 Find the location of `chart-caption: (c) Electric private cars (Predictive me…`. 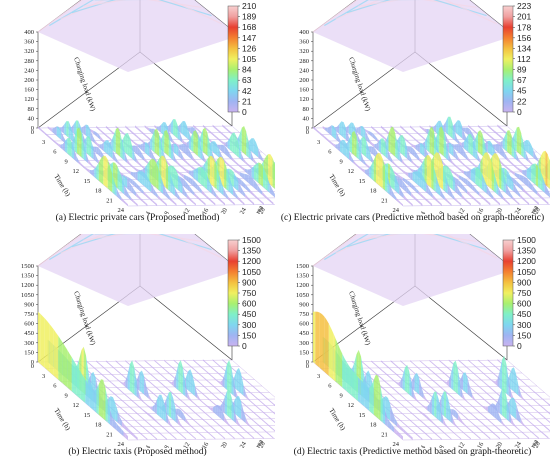

chart-caption: (c) Electric private cars (Predictive me… is located at coordinates (412, 218).